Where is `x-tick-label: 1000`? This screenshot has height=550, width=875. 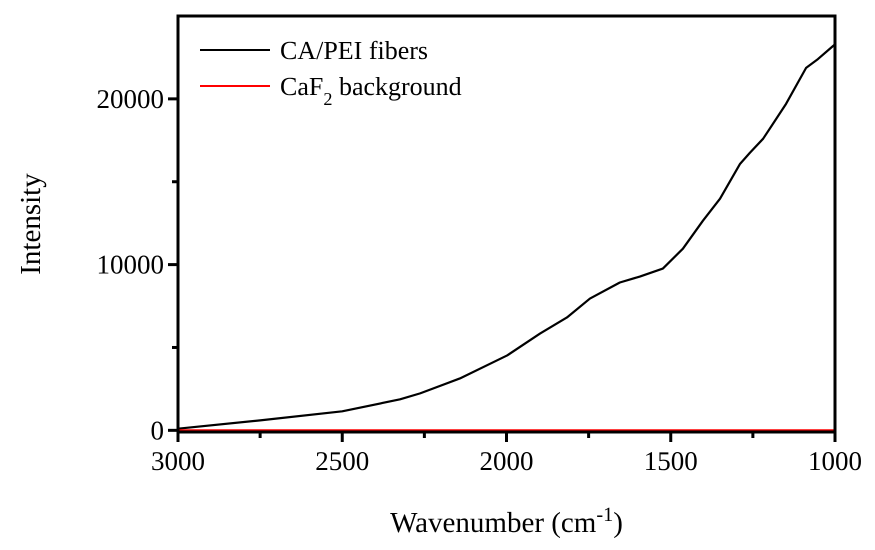
x-tick-label: 1000 is located at coordinates (835, 461).